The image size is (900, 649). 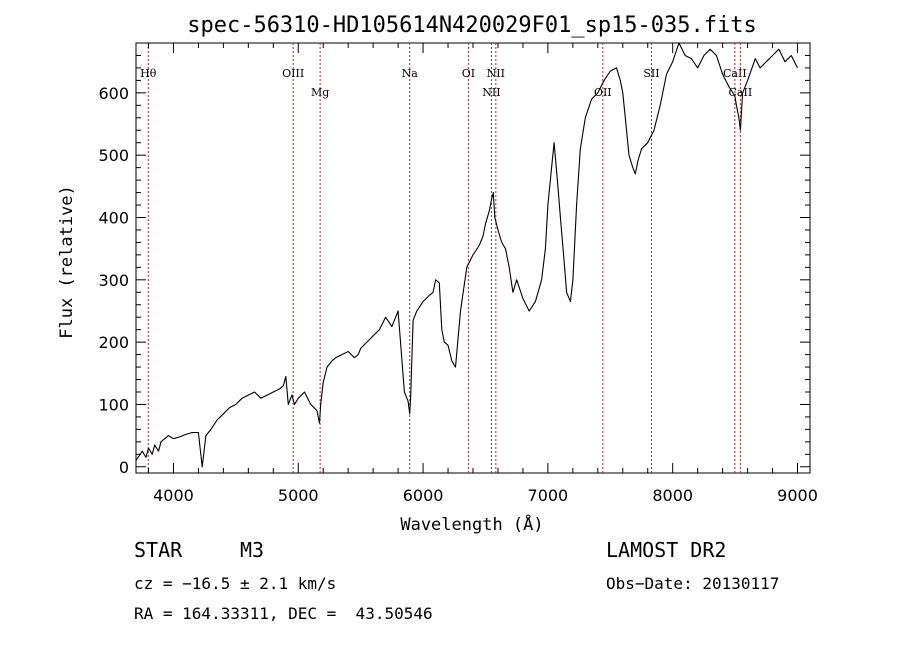 I want to click on coordinates-readout: RA = 164.33311, DEC = 43.50546, so click(x=283, y=613).